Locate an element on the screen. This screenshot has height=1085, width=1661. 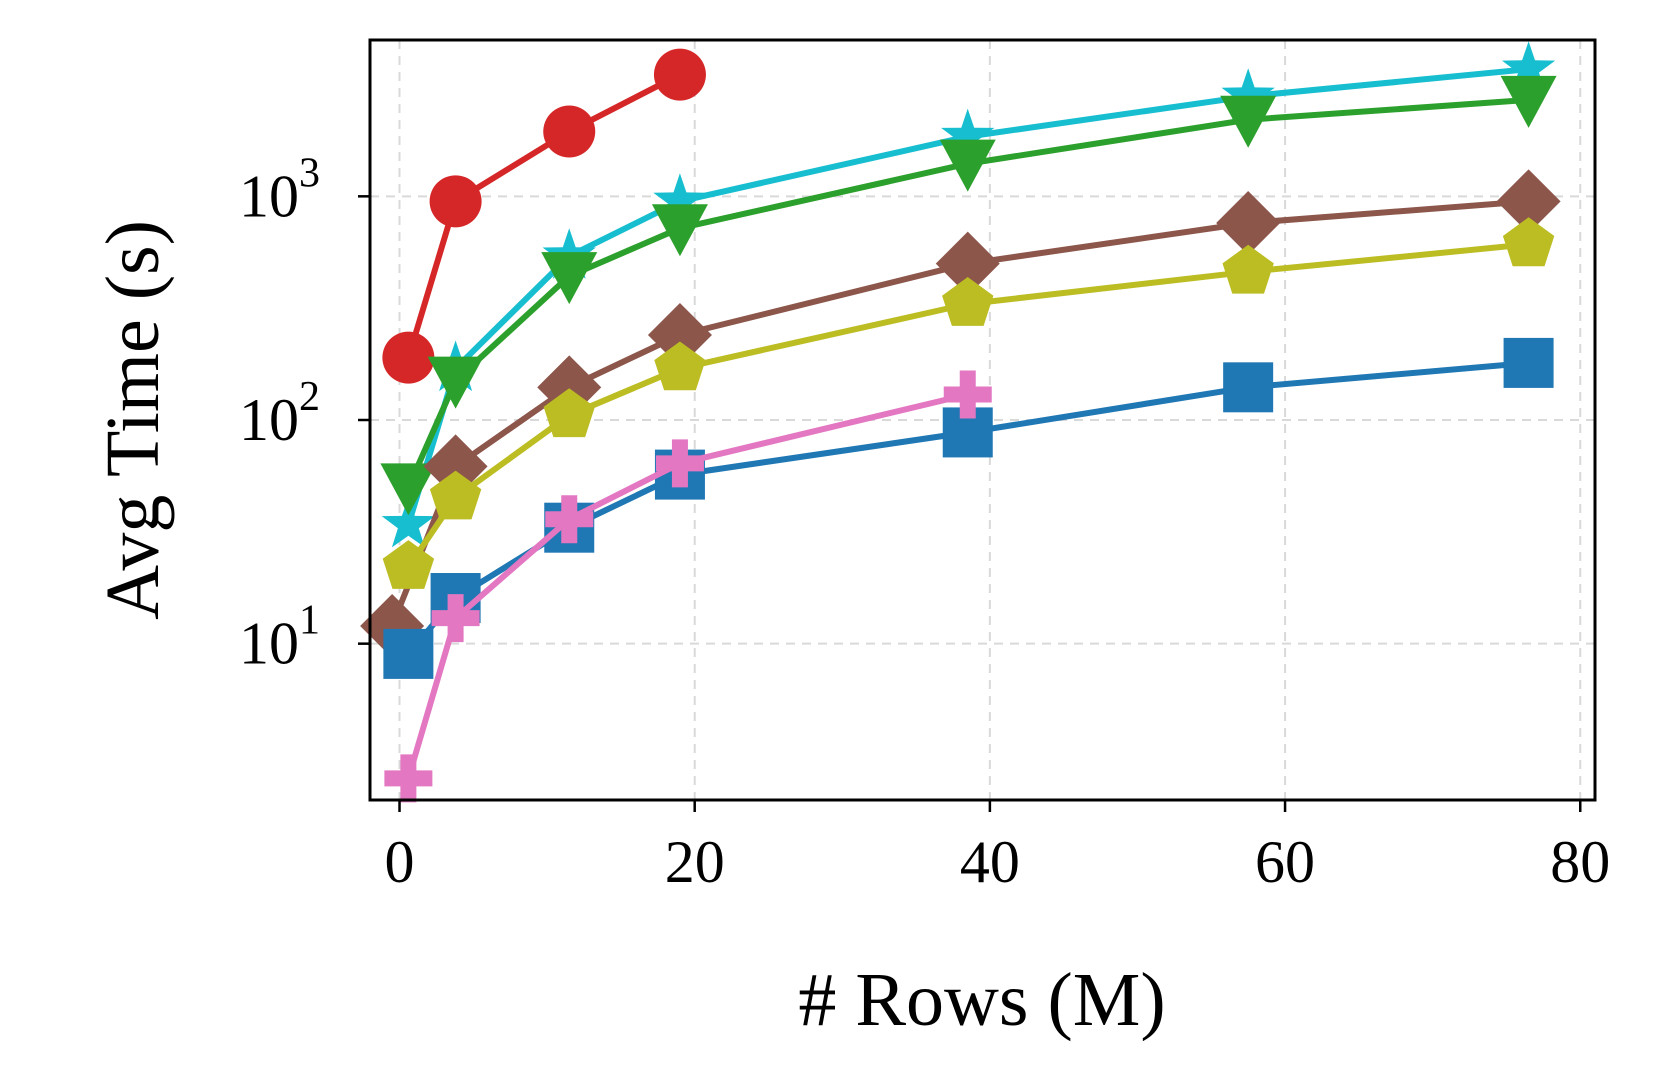
y-tick-label-1000: 10³ is located at coordinates (279, 189).